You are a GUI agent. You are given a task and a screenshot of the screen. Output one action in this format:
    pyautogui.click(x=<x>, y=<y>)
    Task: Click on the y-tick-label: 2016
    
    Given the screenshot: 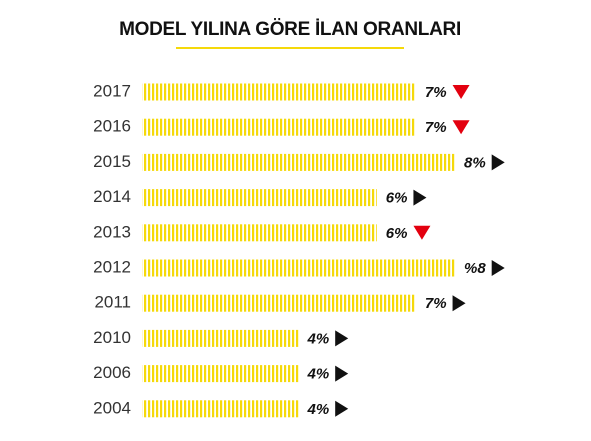 What is the action you would take?
    pyautogui.click(x=112, y=126)
    